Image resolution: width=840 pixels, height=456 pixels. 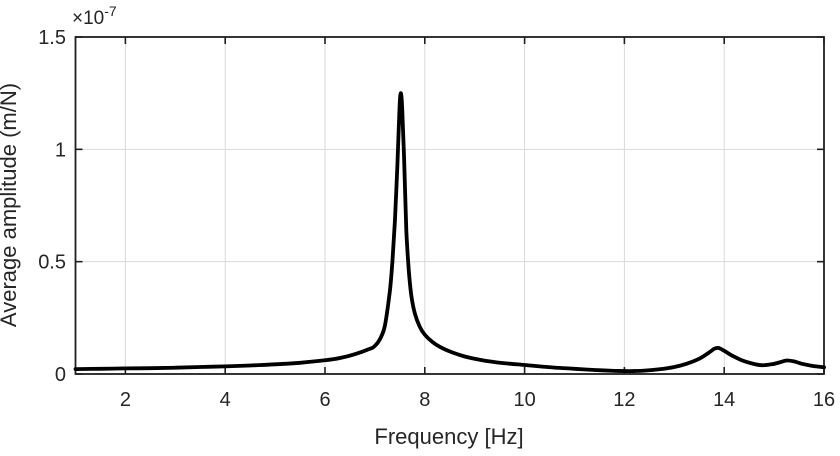 I want to click on x-tick-label: 14, so click(x=724, y=400).